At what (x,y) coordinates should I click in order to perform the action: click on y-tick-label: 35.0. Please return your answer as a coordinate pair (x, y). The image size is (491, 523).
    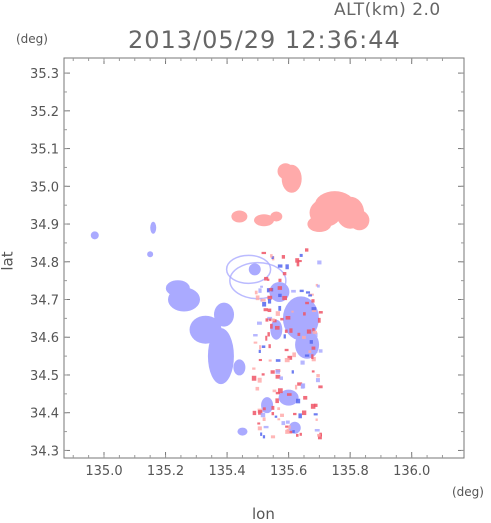
    Looking at the image, I should click on (44, 187).